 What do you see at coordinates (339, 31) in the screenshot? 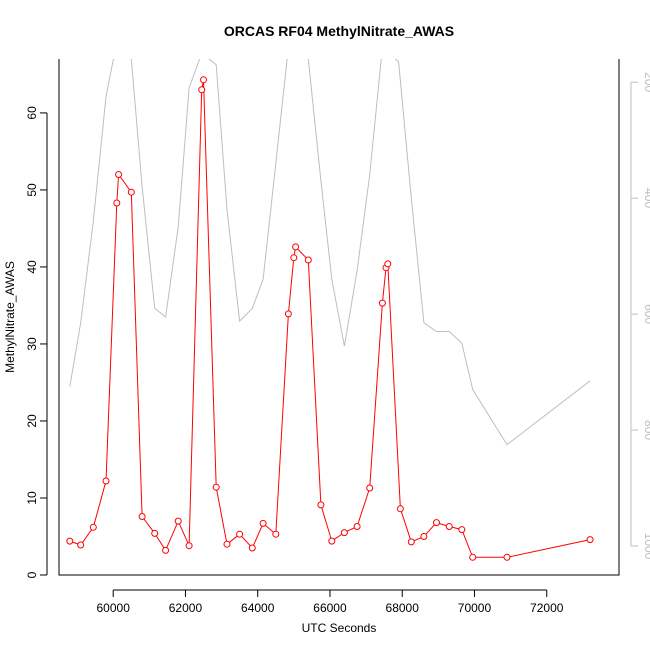
I see `chart-title: ORCAS RF04 MethylNitrate_AWAS` at bounding box center [339, 31].